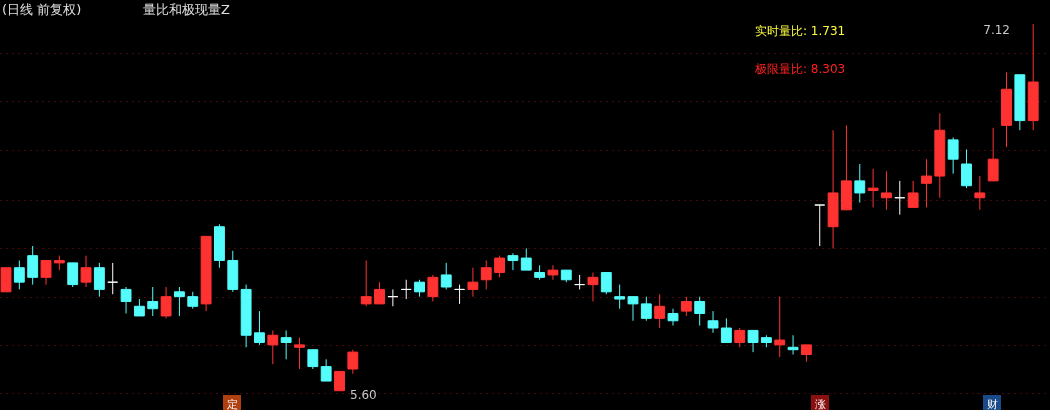  Describe the element at coordinates (232, 404) in the screenshot. I see `annotation: 定` at that location.